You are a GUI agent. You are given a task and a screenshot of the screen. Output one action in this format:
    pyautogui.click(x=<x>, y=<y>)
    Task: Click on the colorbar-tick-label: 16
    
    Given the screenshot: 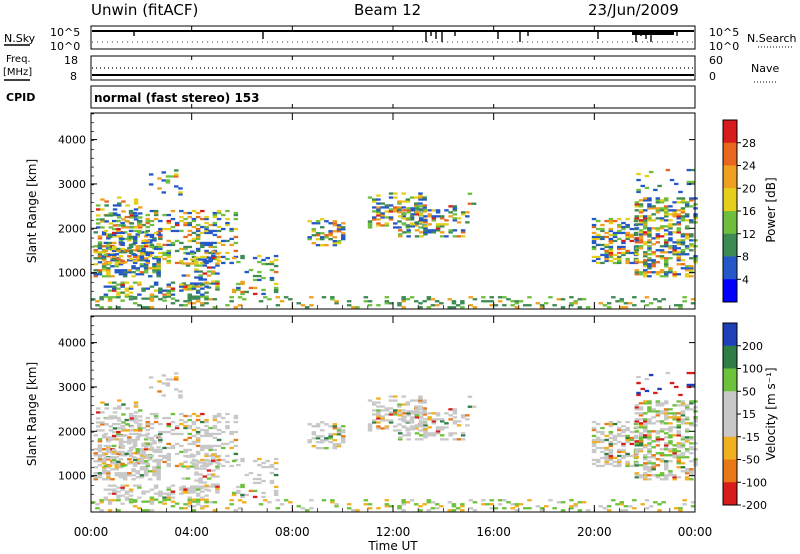 What is the action you would take?
    pyautogui.click(x=749, y=211)
    